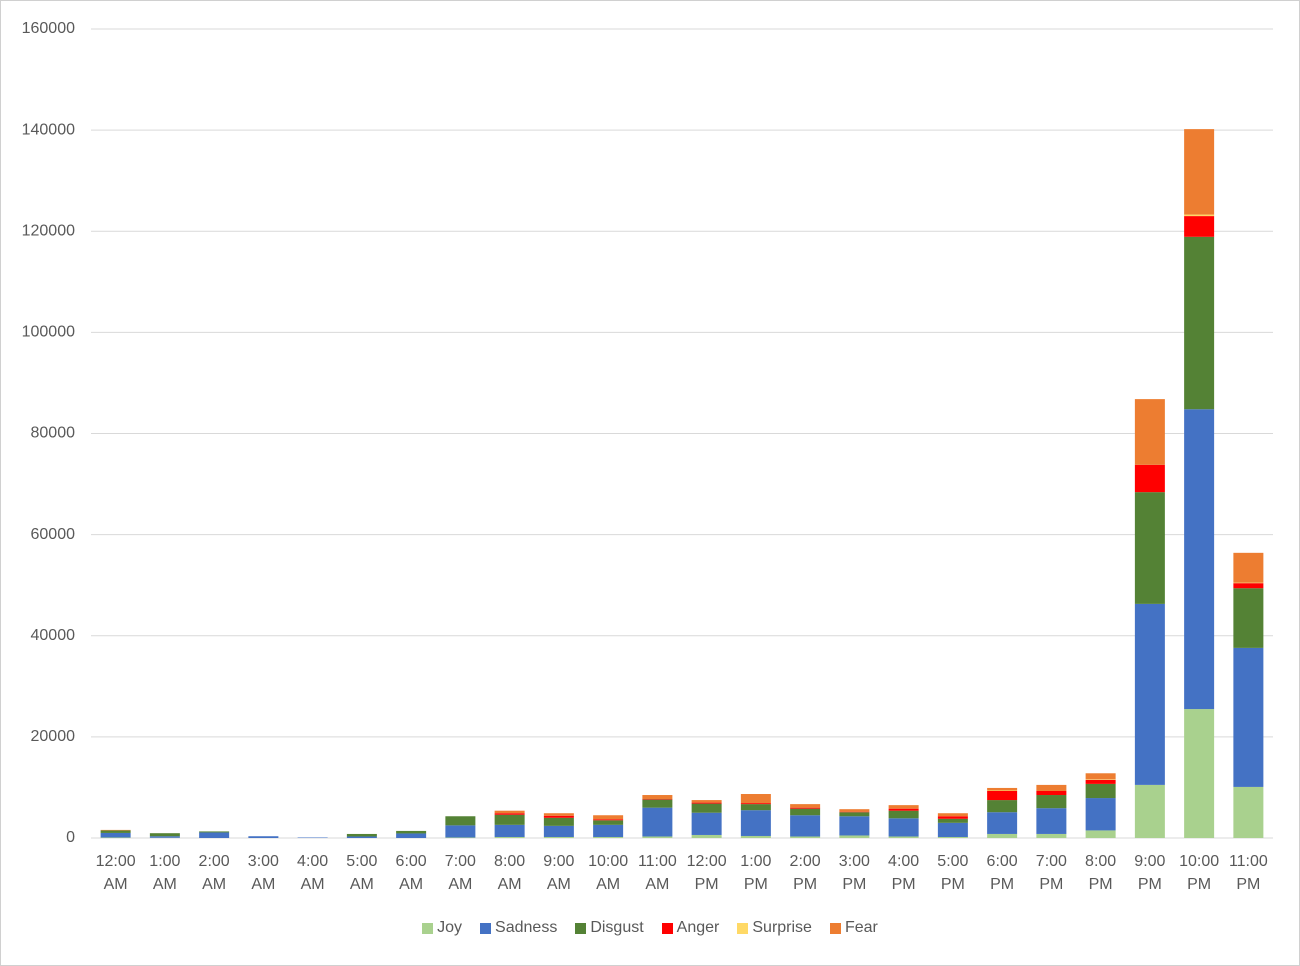 This screenshot has height=966, width=1300. I want to click on x-tick-label: 9:00 PM, so click(1150, 873).